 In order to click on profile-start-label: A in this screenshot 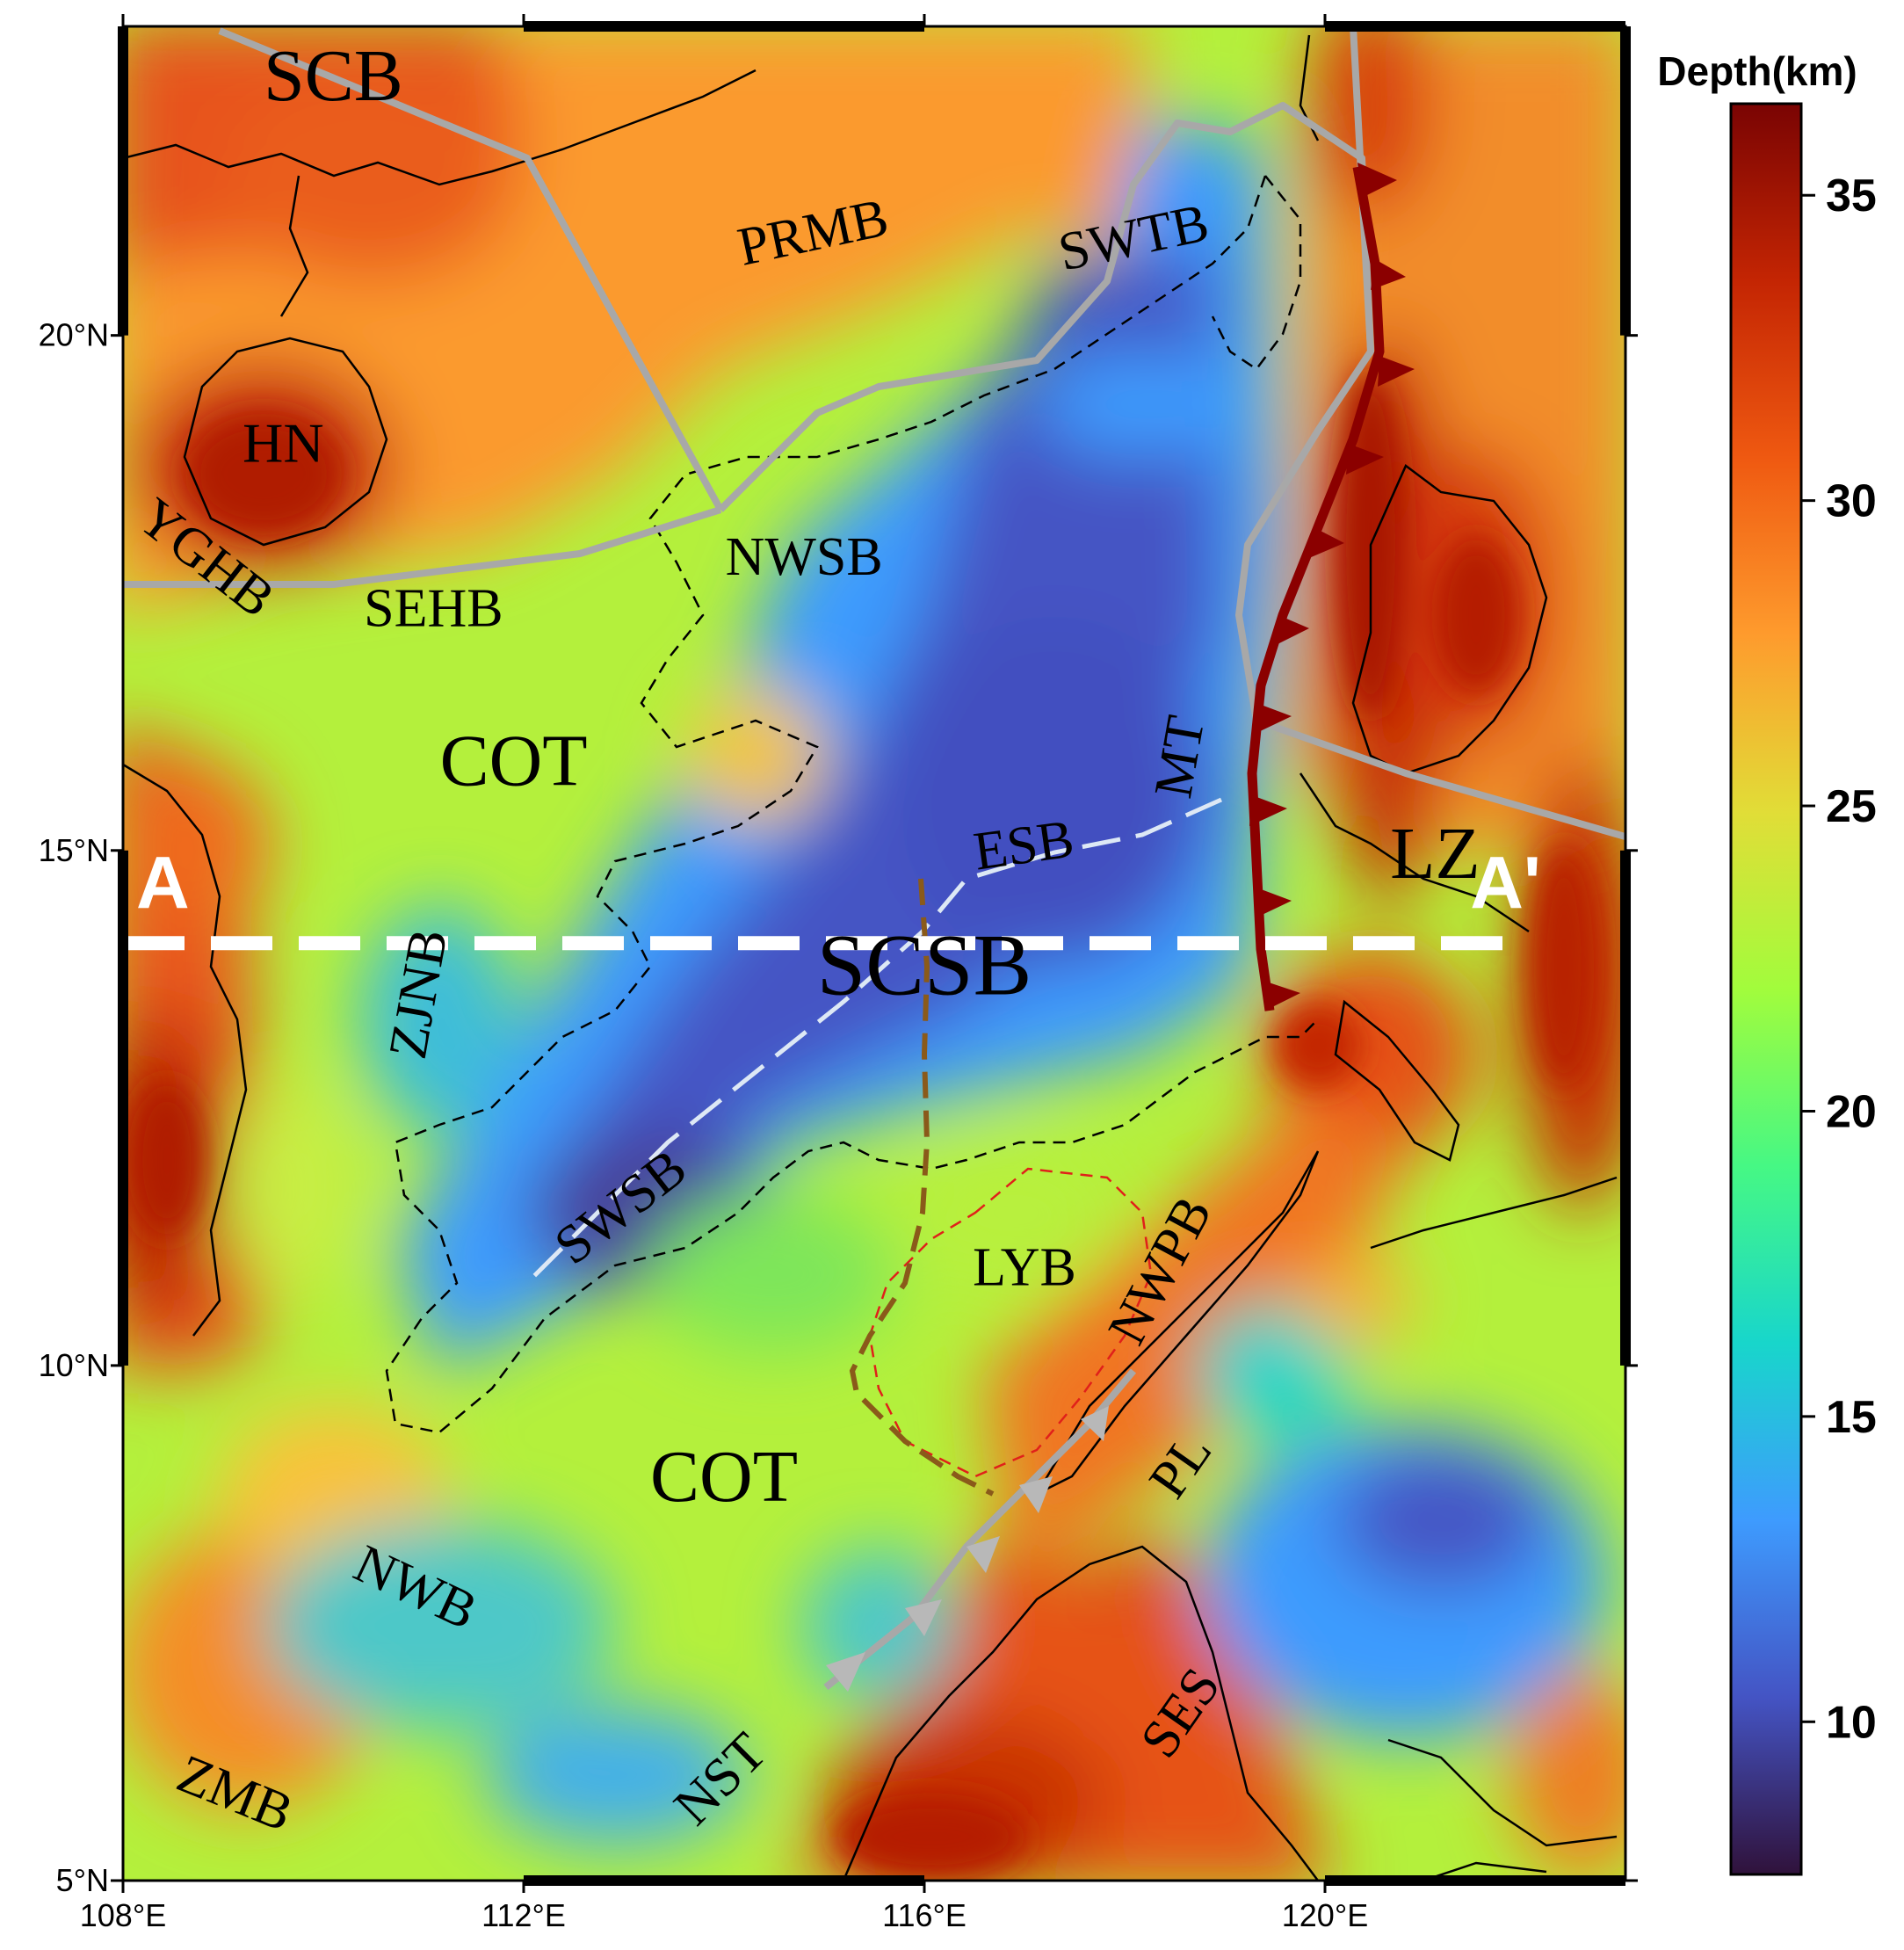, I will do `click(163, 882)`.